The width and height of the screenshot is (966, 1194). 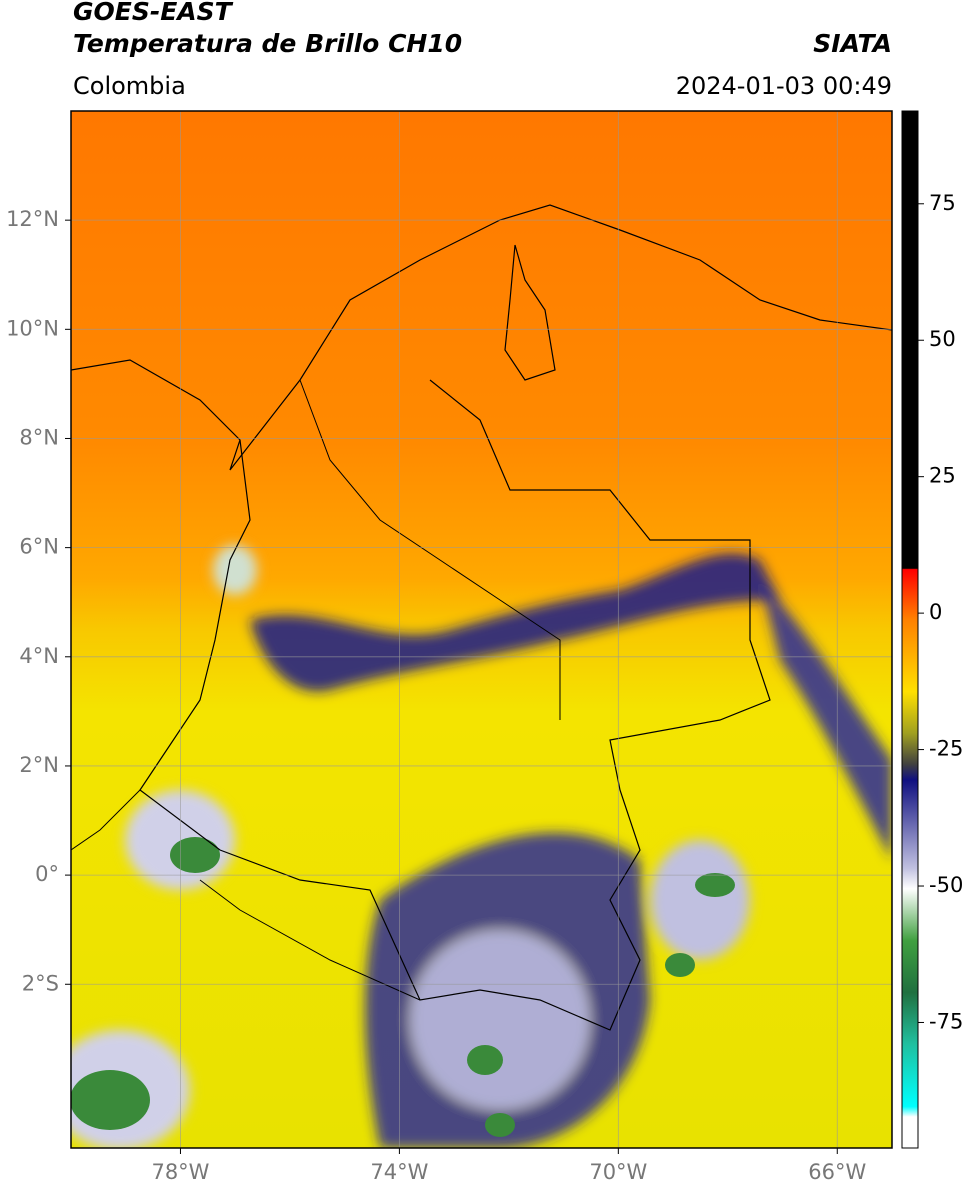 I want to click on subtitle: Temperatura de Brillo CH10, so click(x=267, y=43).